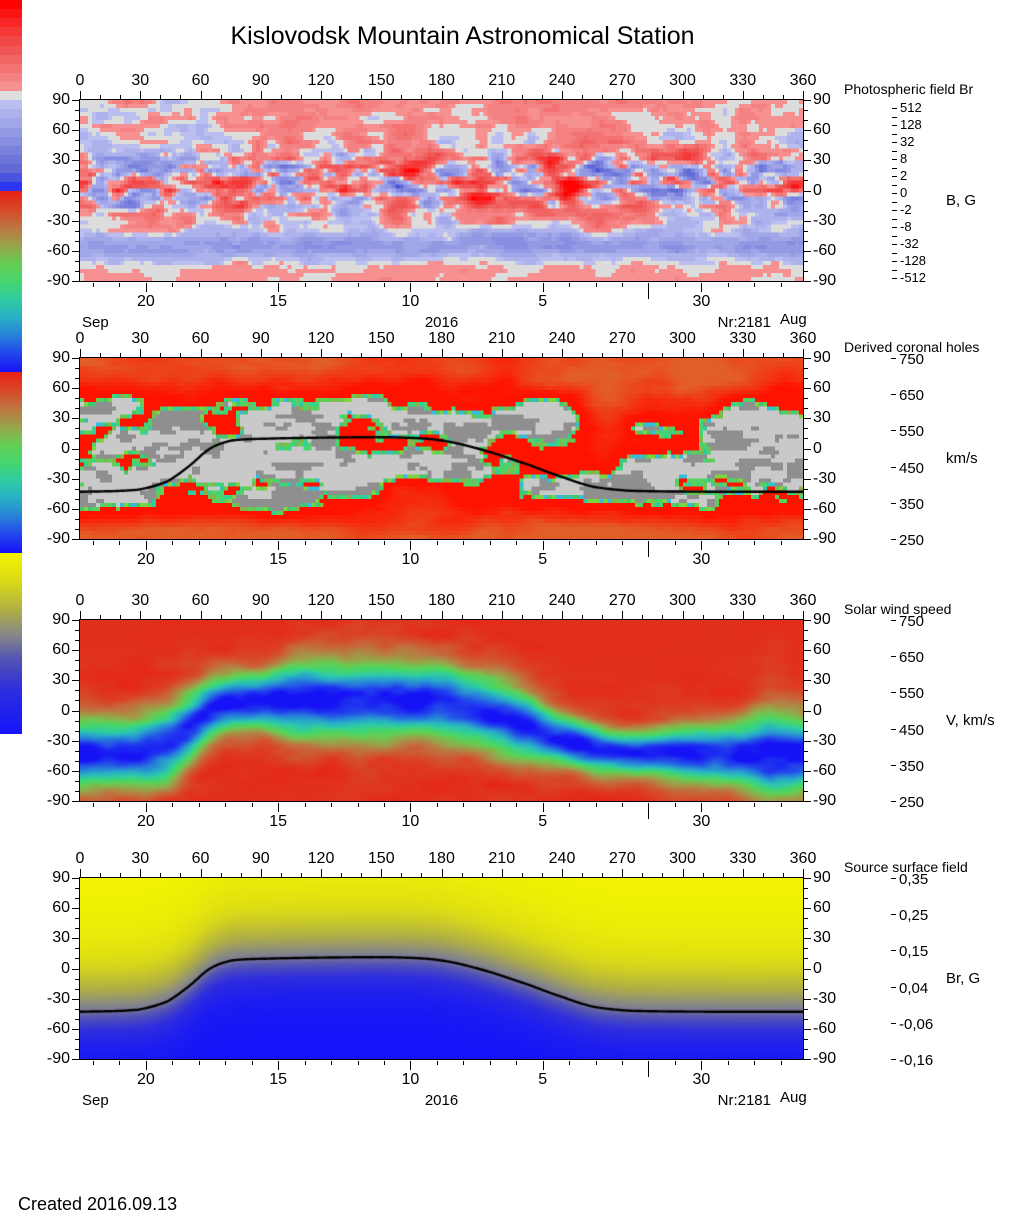 The width and height of the screenshot is (1020, 1223). I want to click on lat-tick-label-left: 0, so click(65, 968).